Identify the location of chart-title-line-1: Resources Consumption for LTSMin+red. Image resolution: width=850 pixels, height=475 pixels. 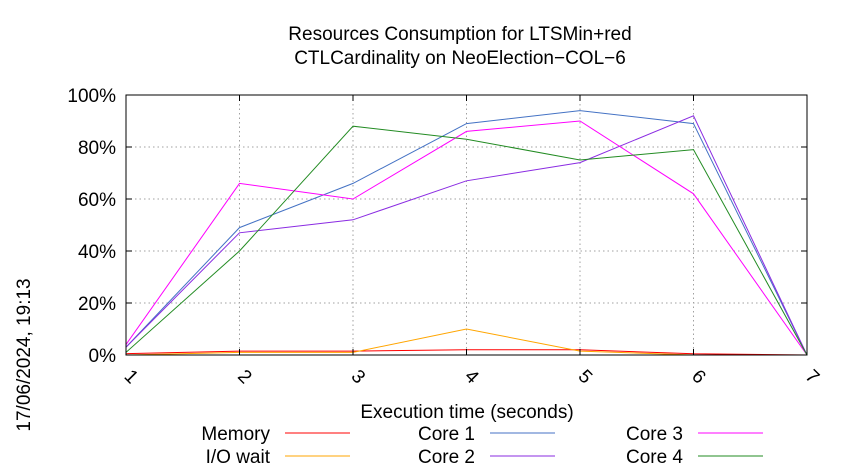
(459, 34).